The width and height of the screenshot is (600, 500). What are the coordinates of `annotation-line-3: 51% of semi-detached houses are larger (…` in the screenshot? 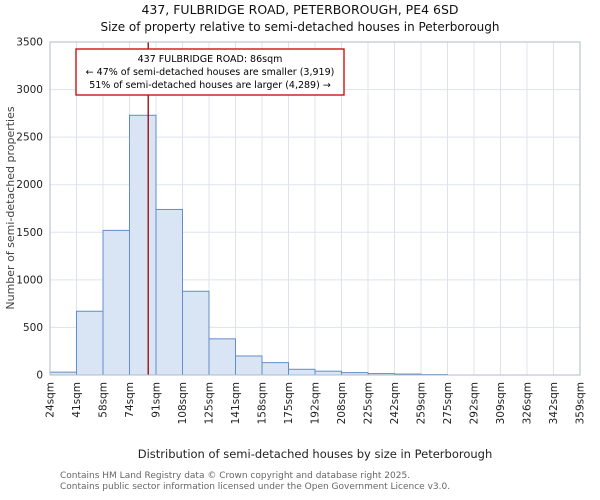 It's located at (210, 85).